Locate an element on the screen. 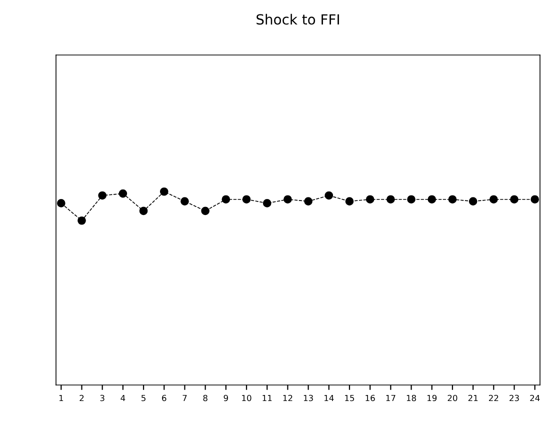  x-tick-label: 14 is located at coordinates (329, 398).